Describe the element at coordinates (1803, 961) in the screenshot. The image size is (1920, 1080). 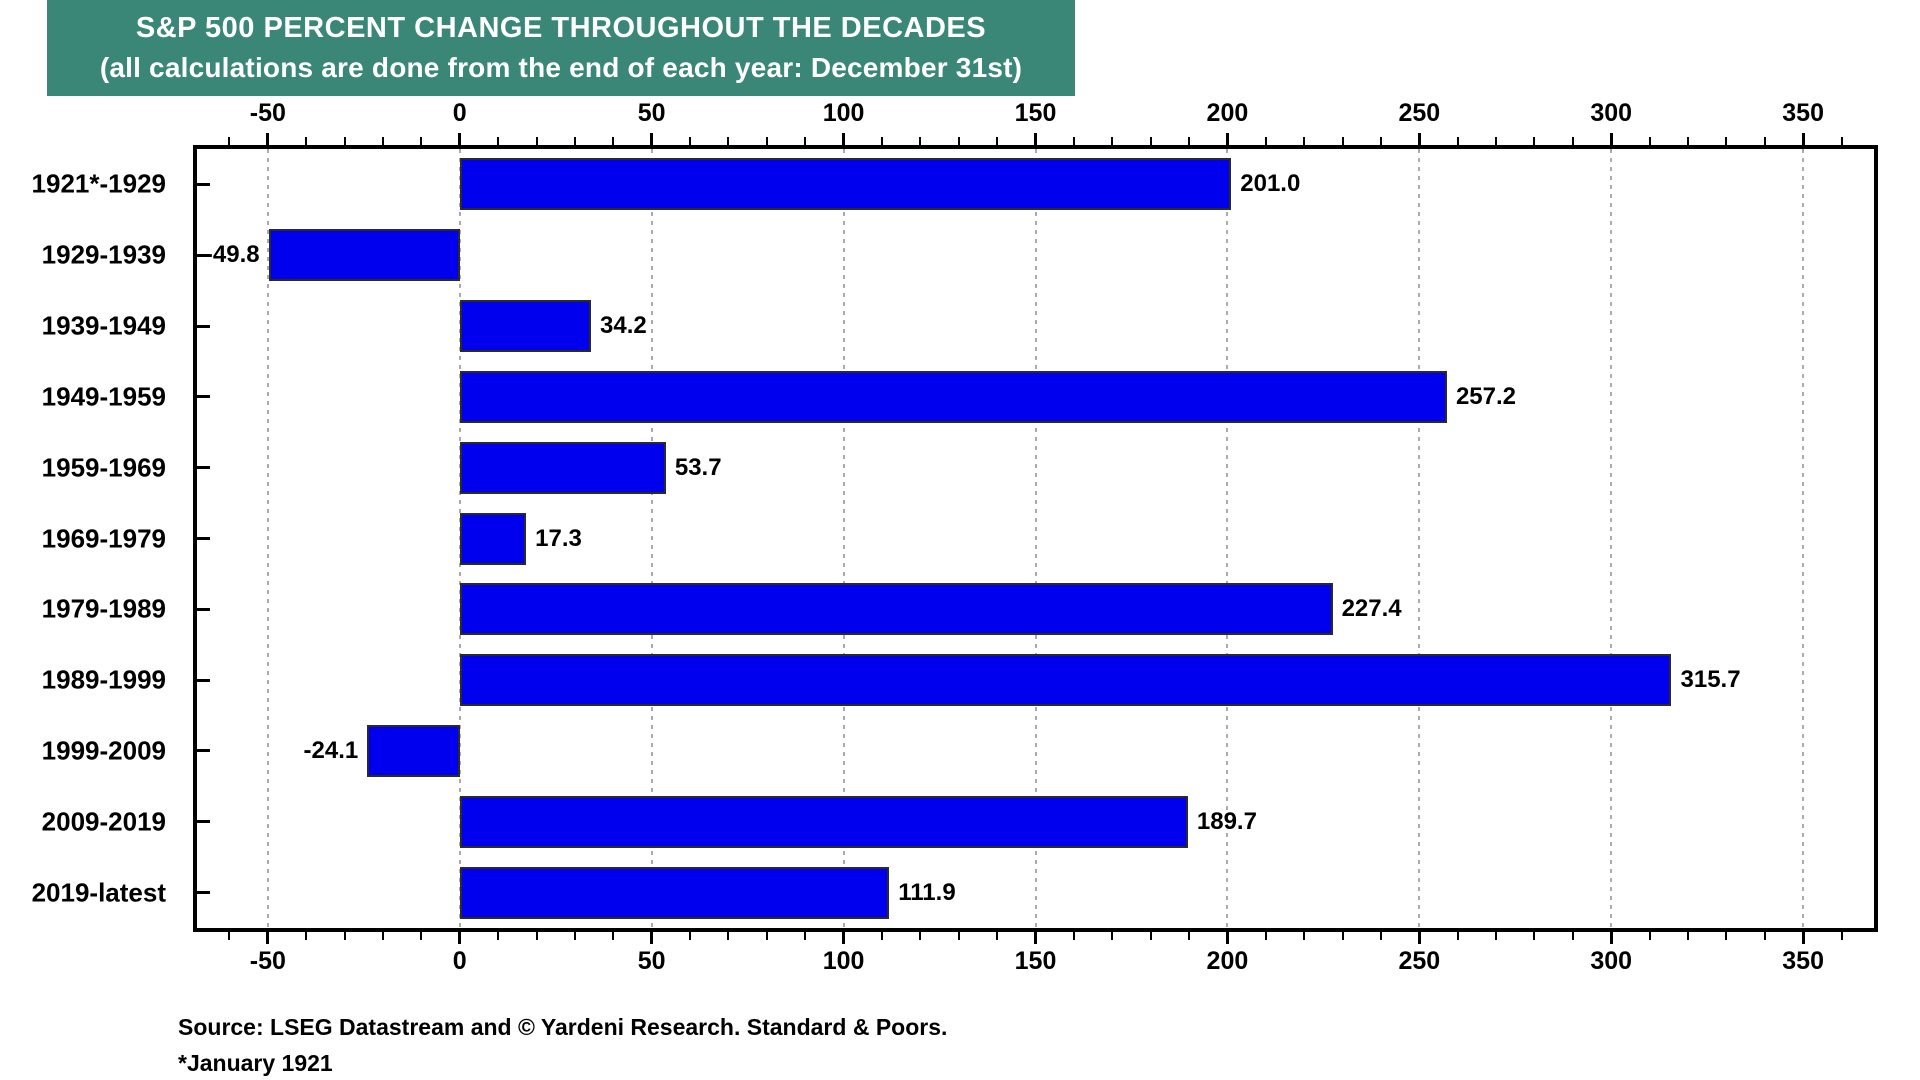
I see `x-axis-label-bottom-350: 350` at that location.